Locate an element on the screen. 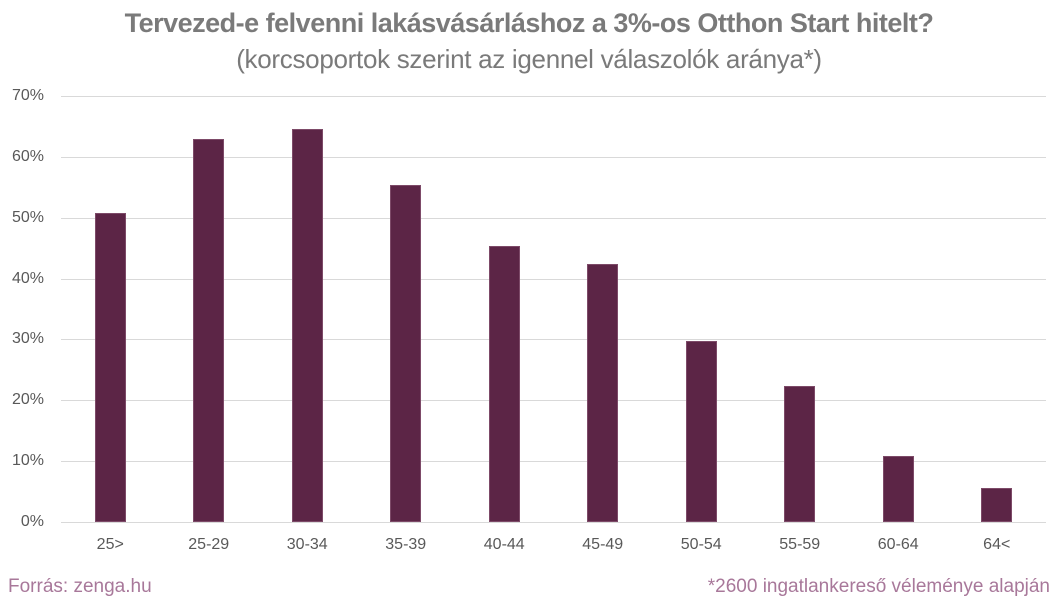 The height and width of the screenshot is (604, 1058). y-tick-label: 30% is located at coordinates (27, 339).